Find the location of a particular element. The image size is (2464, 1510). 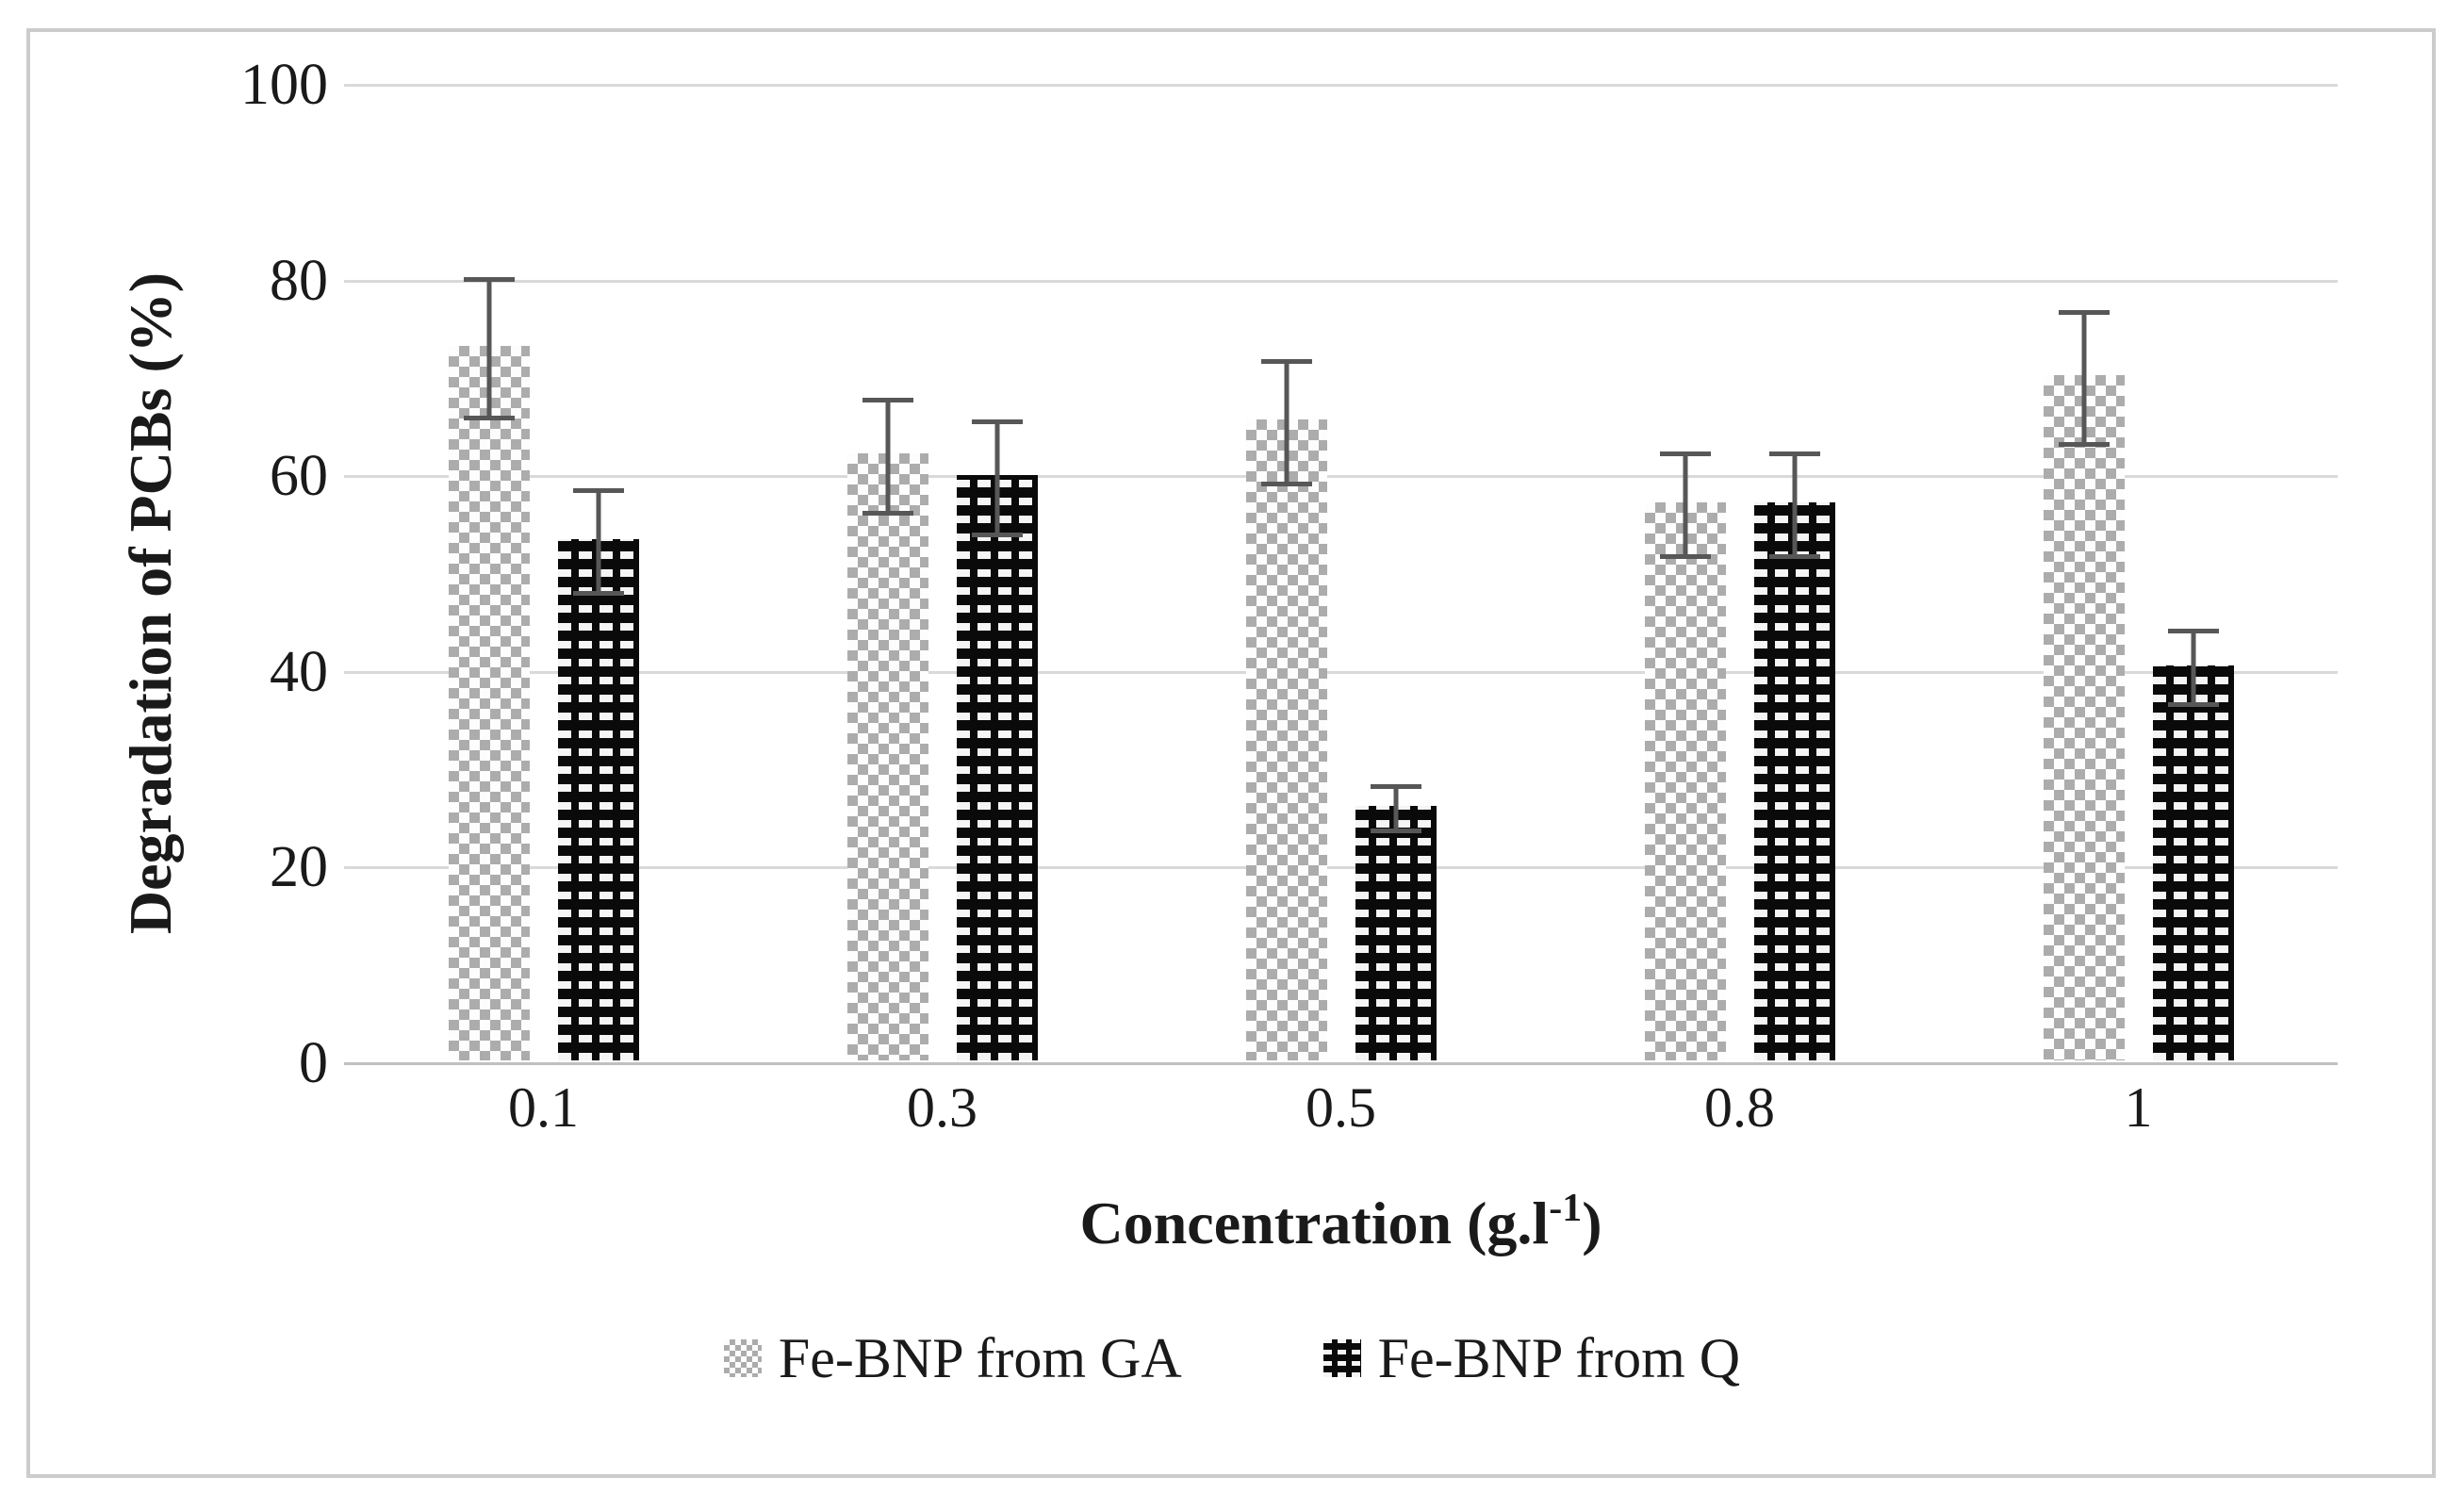

y-tick-label-40: 40 is located at coordinates (299, 671).